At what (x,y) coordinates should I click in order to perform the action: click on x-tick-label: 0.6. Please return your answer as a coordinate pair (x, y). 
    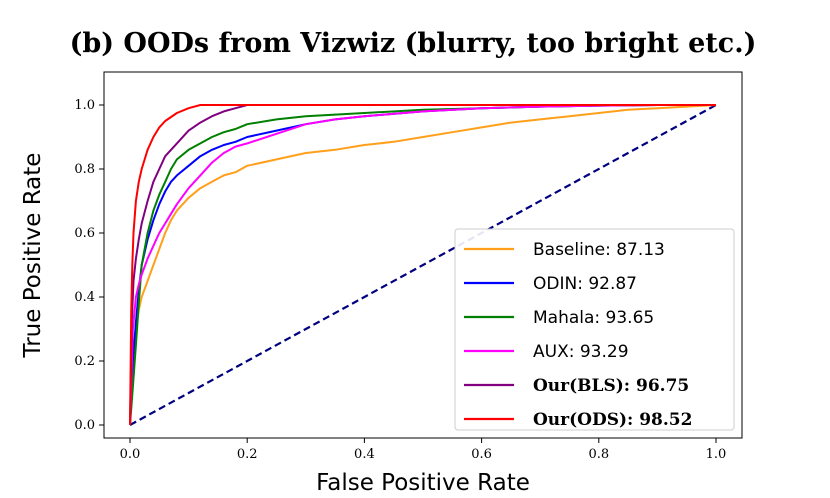
    Looking at the image, I should click on (481, 454).